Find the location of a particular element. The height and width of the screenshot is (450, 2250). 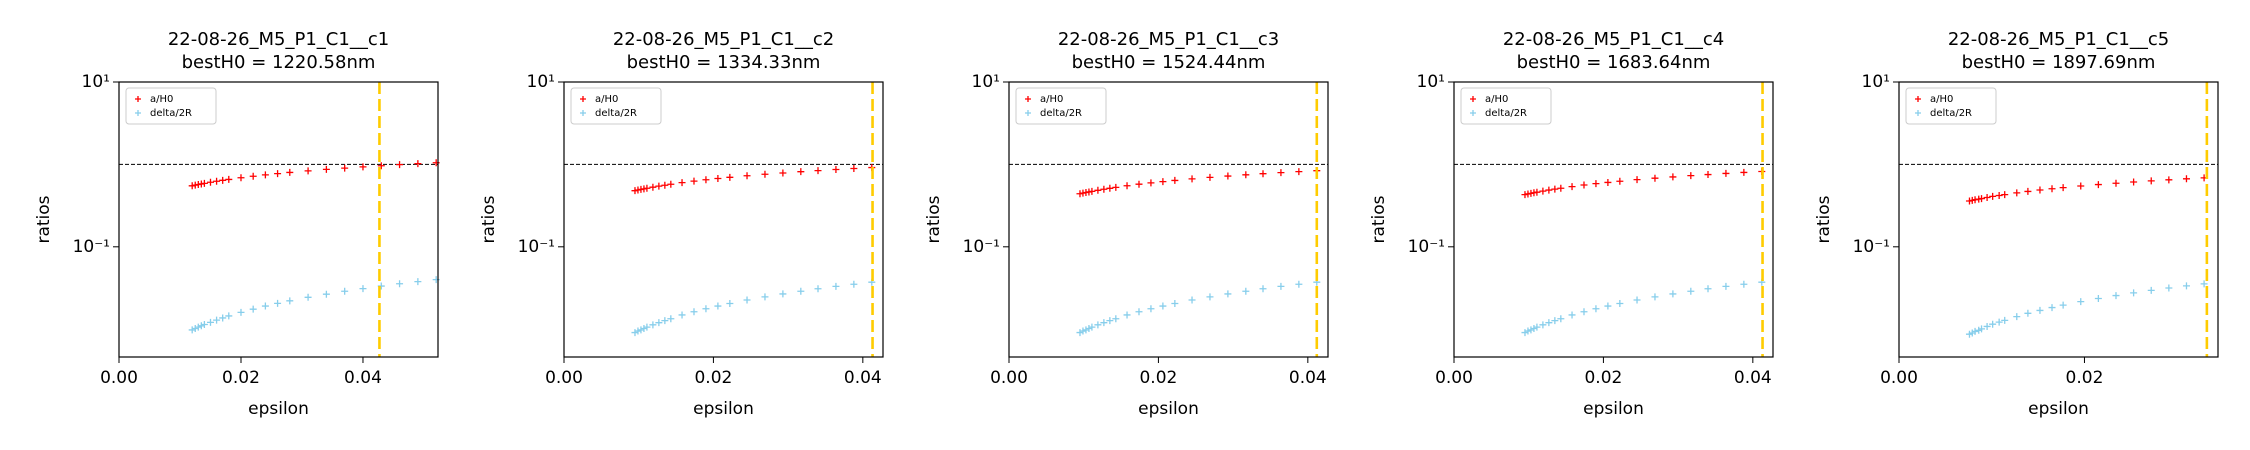

legend-label: delta/2R is located at coordinates (171, 113).